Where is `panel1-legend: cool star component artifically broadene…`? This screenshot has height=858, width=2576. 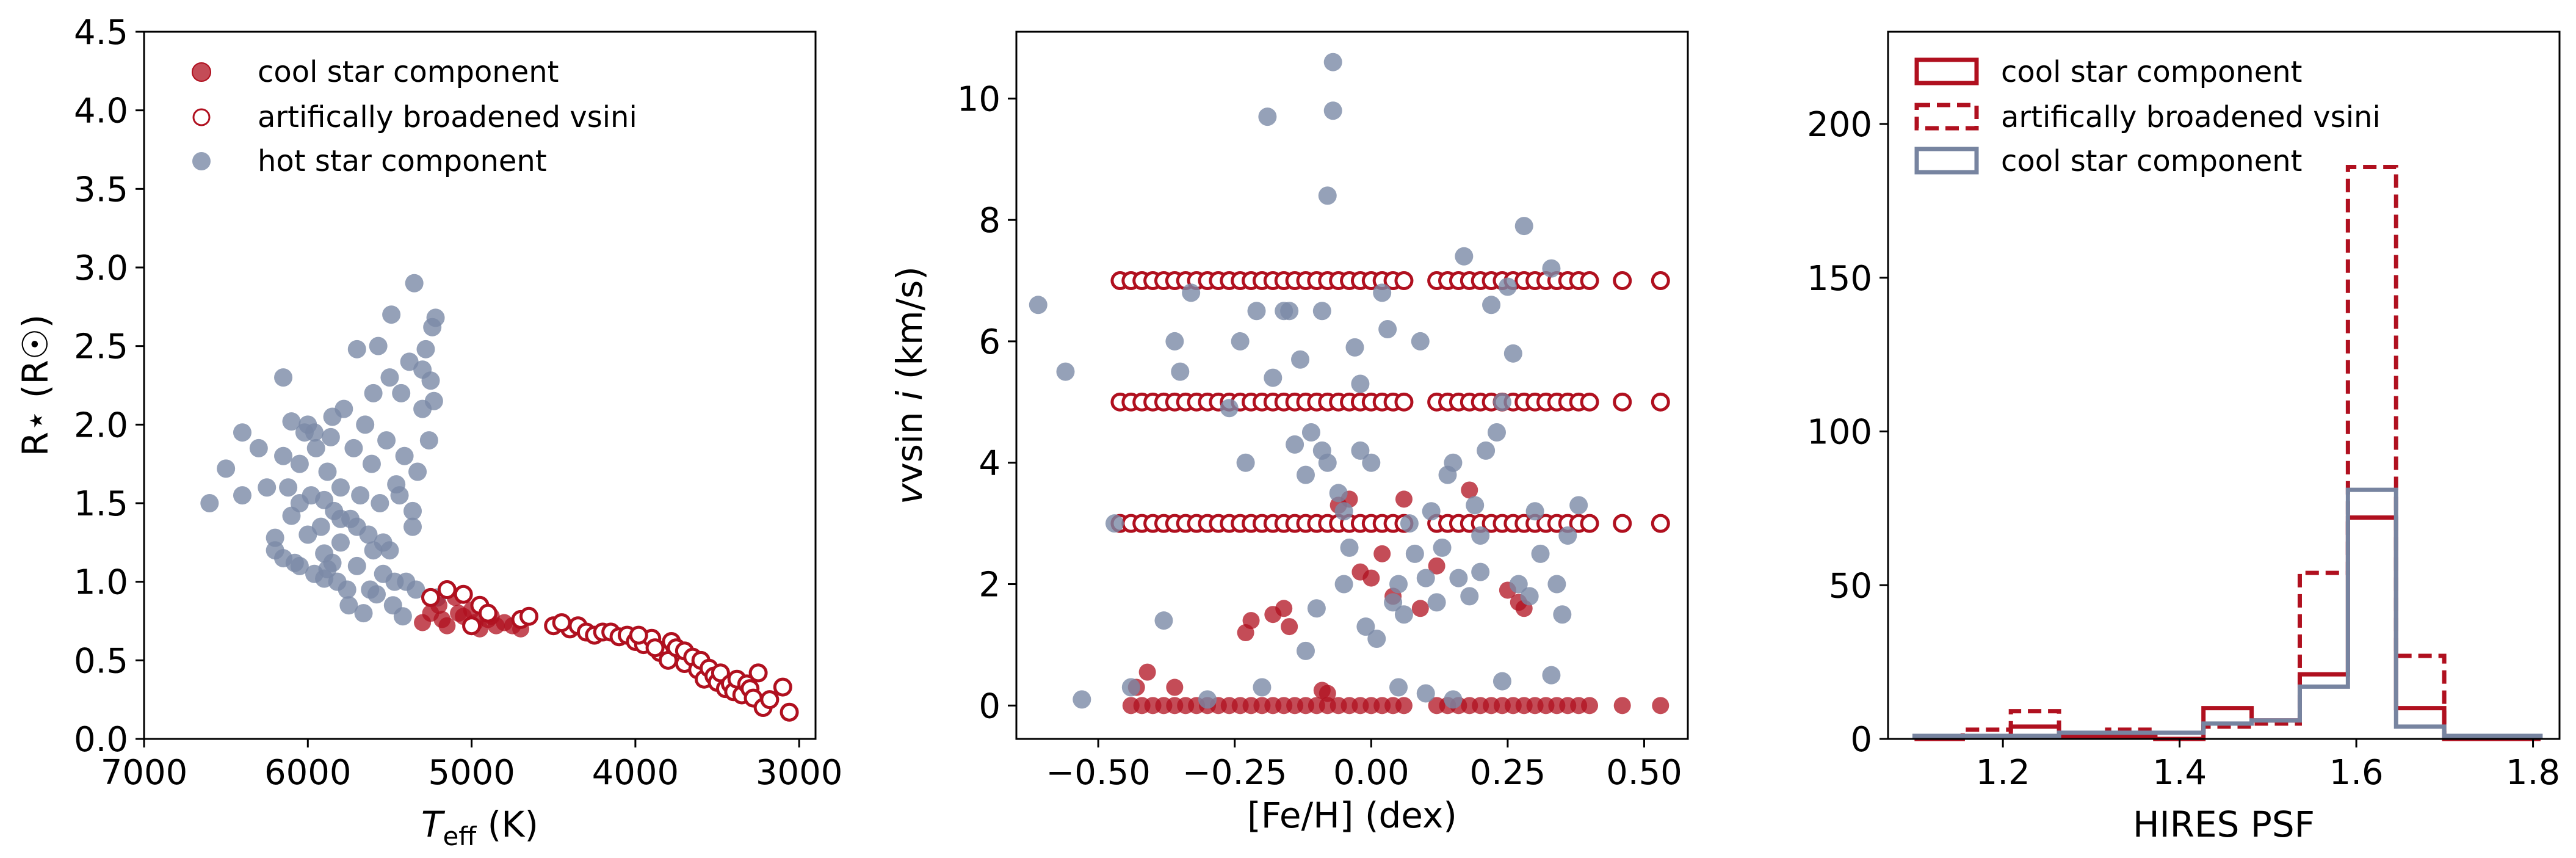
panel1-legend: cool star component artifically broadene… is located at coordinates (414, 116).